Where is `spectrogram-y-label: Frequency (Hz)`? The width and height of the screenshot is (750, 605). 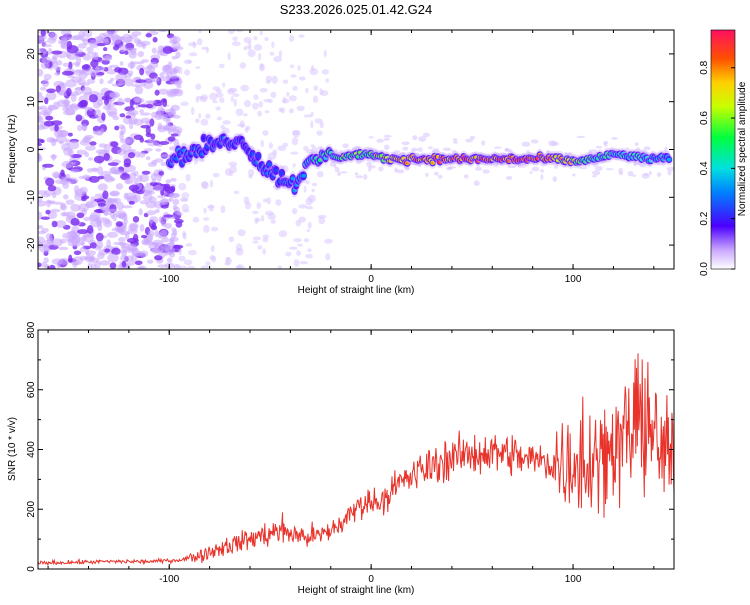
spectrogram-y-label: Frequency (Hz) is located at coordinates (12, 149).